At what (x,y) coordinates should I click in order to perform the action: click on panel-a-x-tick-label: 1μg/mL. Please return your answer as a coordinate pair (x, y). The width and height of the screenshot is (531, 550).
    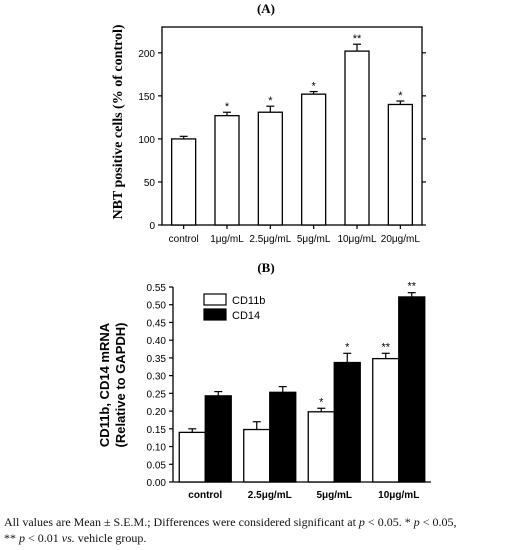
    Looking at the image, I should click on (227, 239).